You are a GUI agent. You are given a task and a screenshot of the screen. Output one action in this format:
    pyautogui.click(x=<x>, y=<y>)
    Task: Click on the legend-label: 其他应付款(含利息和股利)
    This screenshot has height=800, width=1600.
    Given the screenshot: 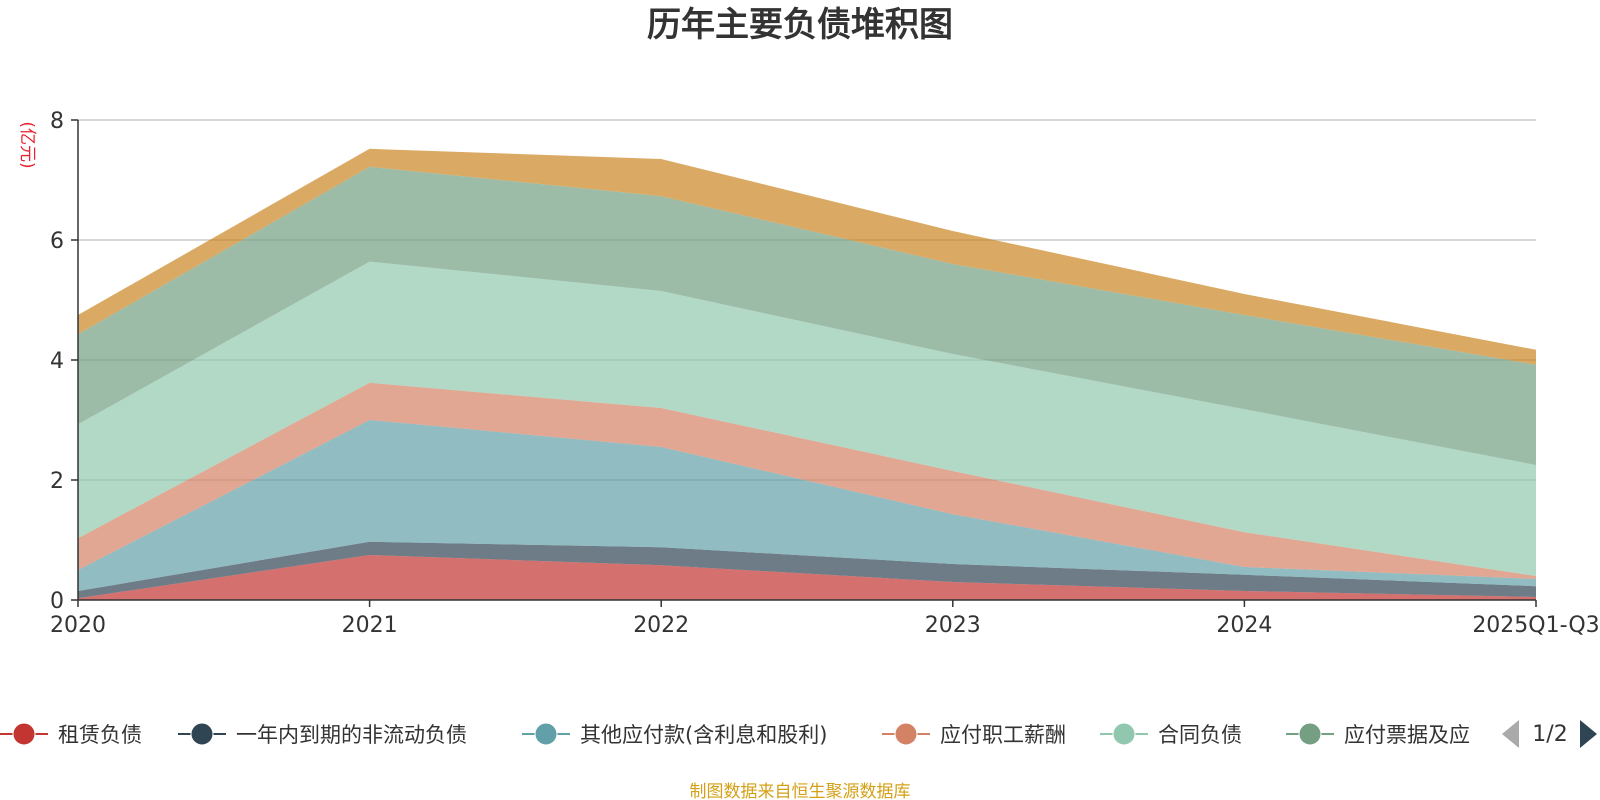 What is the action you would take?
    pyautogui.click(x=703, y=735)
    